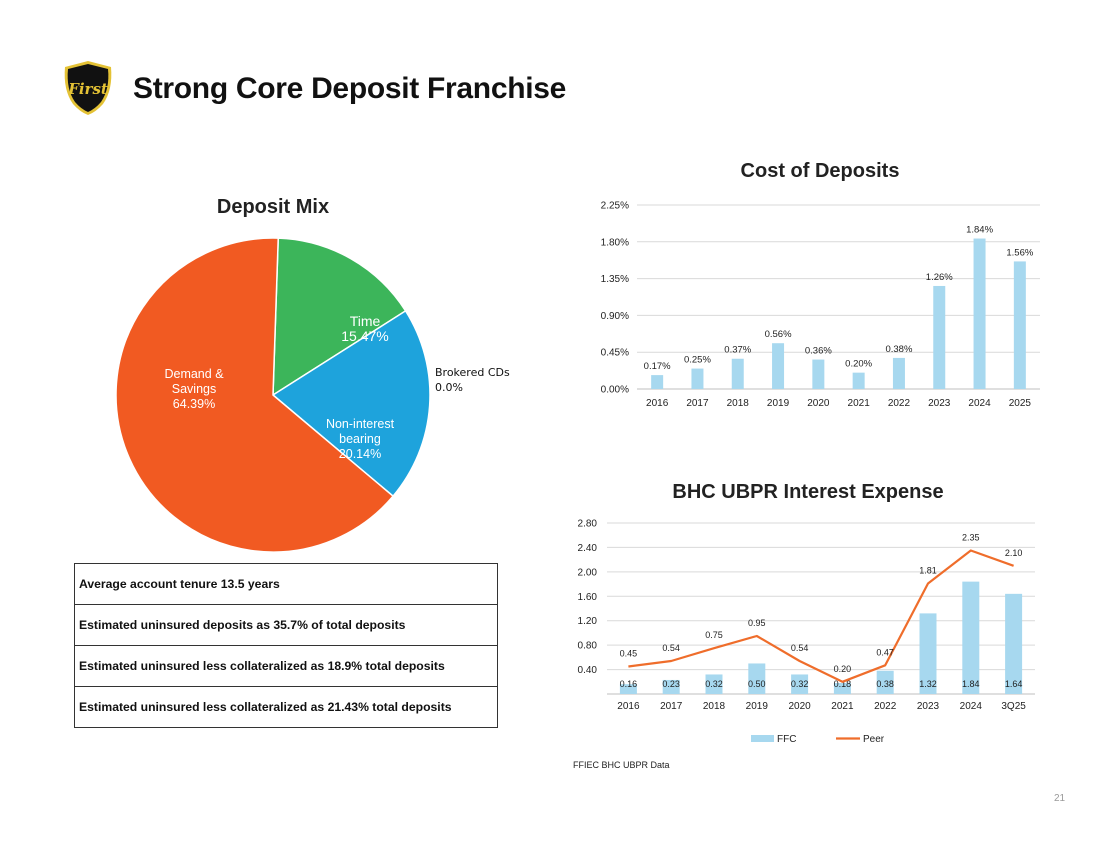 Image resolution: width=1100 pixels, height=849 pixels. What do you see at coordinates (588, 524) in the screenshot?
I see `y-tick-label: 2.80` at bounding box center [588, 524].